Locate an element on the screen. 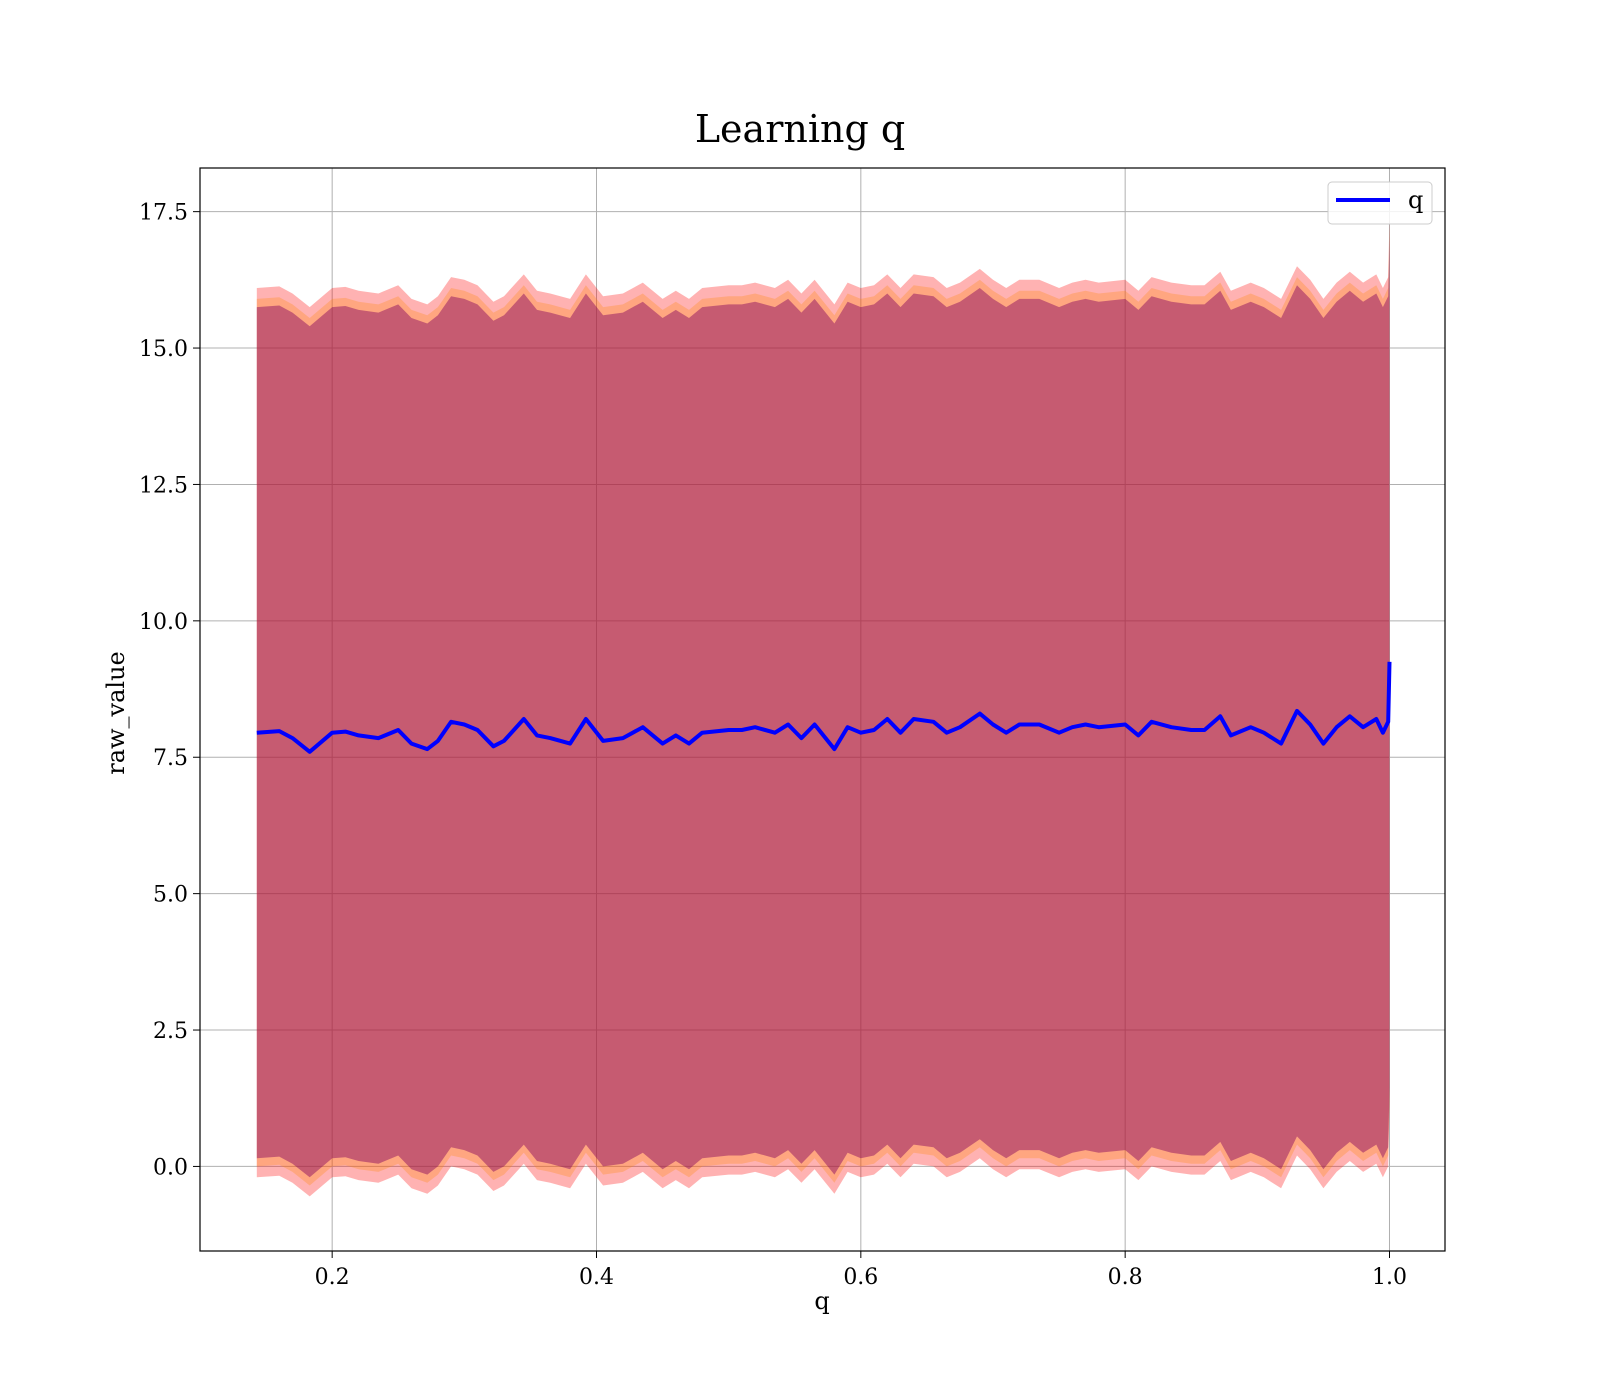  y-tick-label: 2.5 is located at coordinates (170, 1031).